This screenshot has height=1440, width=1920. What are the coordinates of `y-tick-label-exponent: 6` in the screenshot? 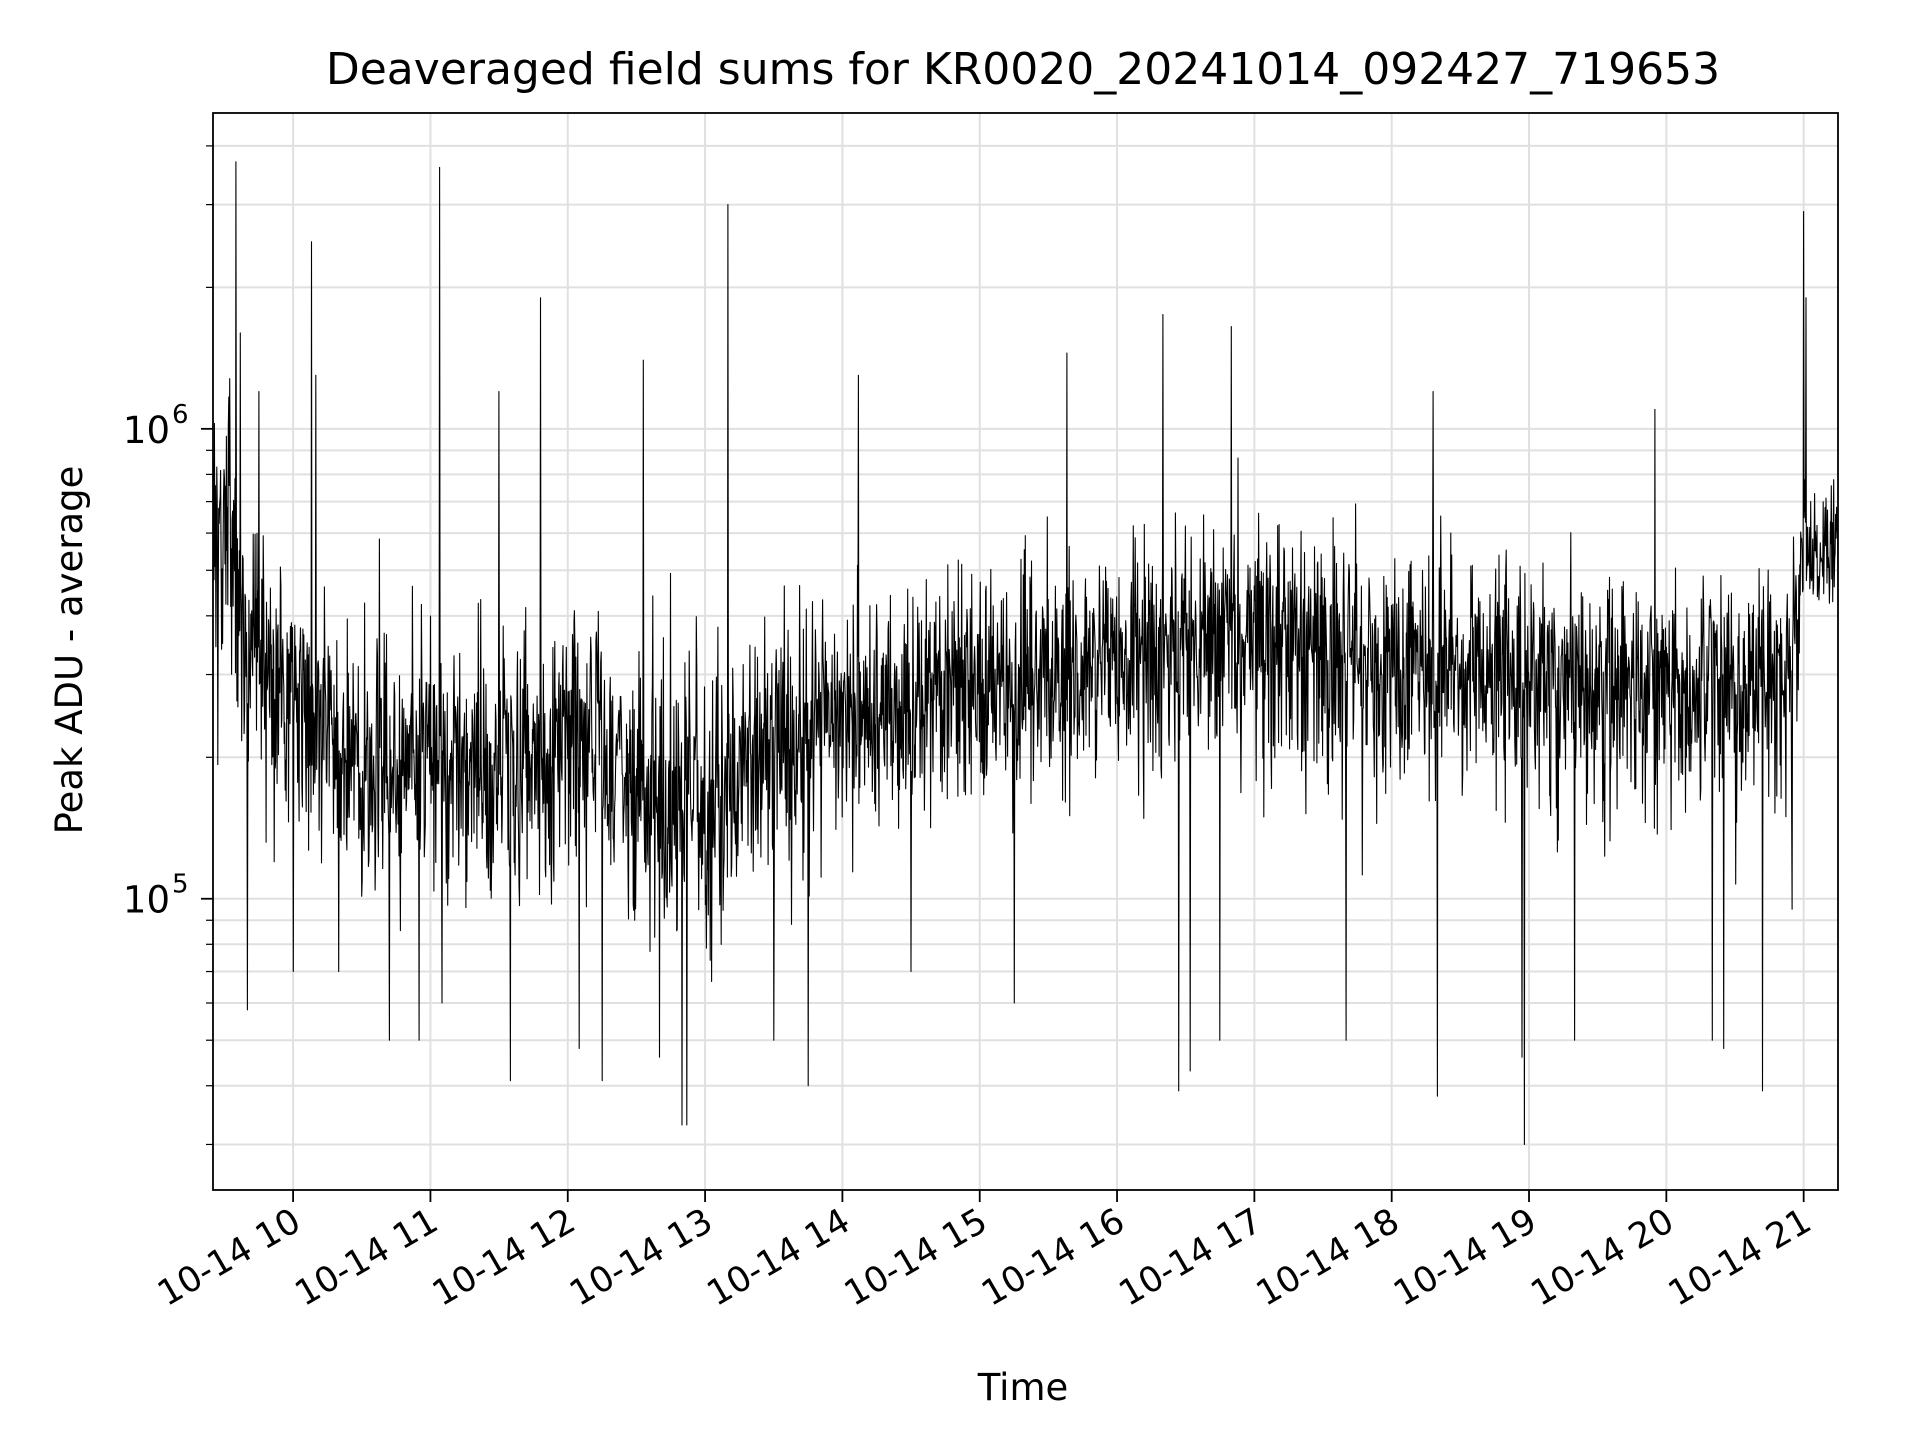 It's located at (180, 415).